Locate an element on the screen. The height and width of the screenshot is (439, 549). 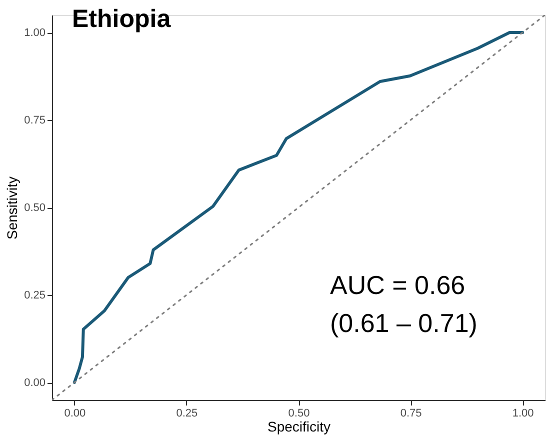
x-tick-label: 1.00 is located at coordinates (523, 414).